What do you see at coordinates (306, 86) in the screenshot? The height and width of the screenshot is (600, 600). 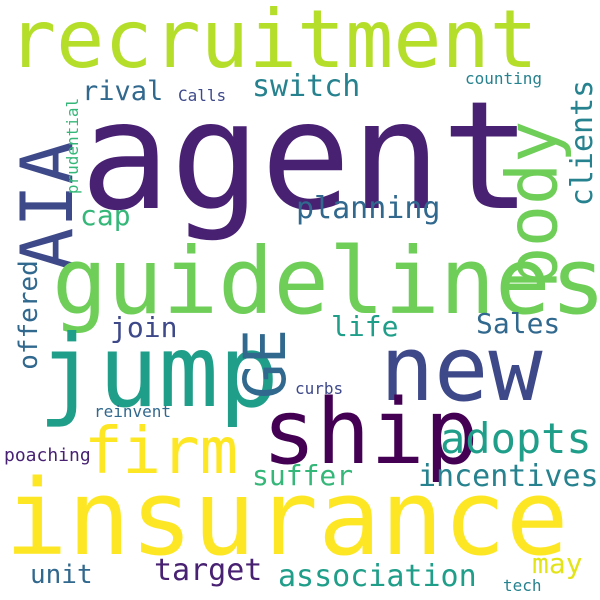 I see `word-switch: switch` at bounding box center [306, 86].